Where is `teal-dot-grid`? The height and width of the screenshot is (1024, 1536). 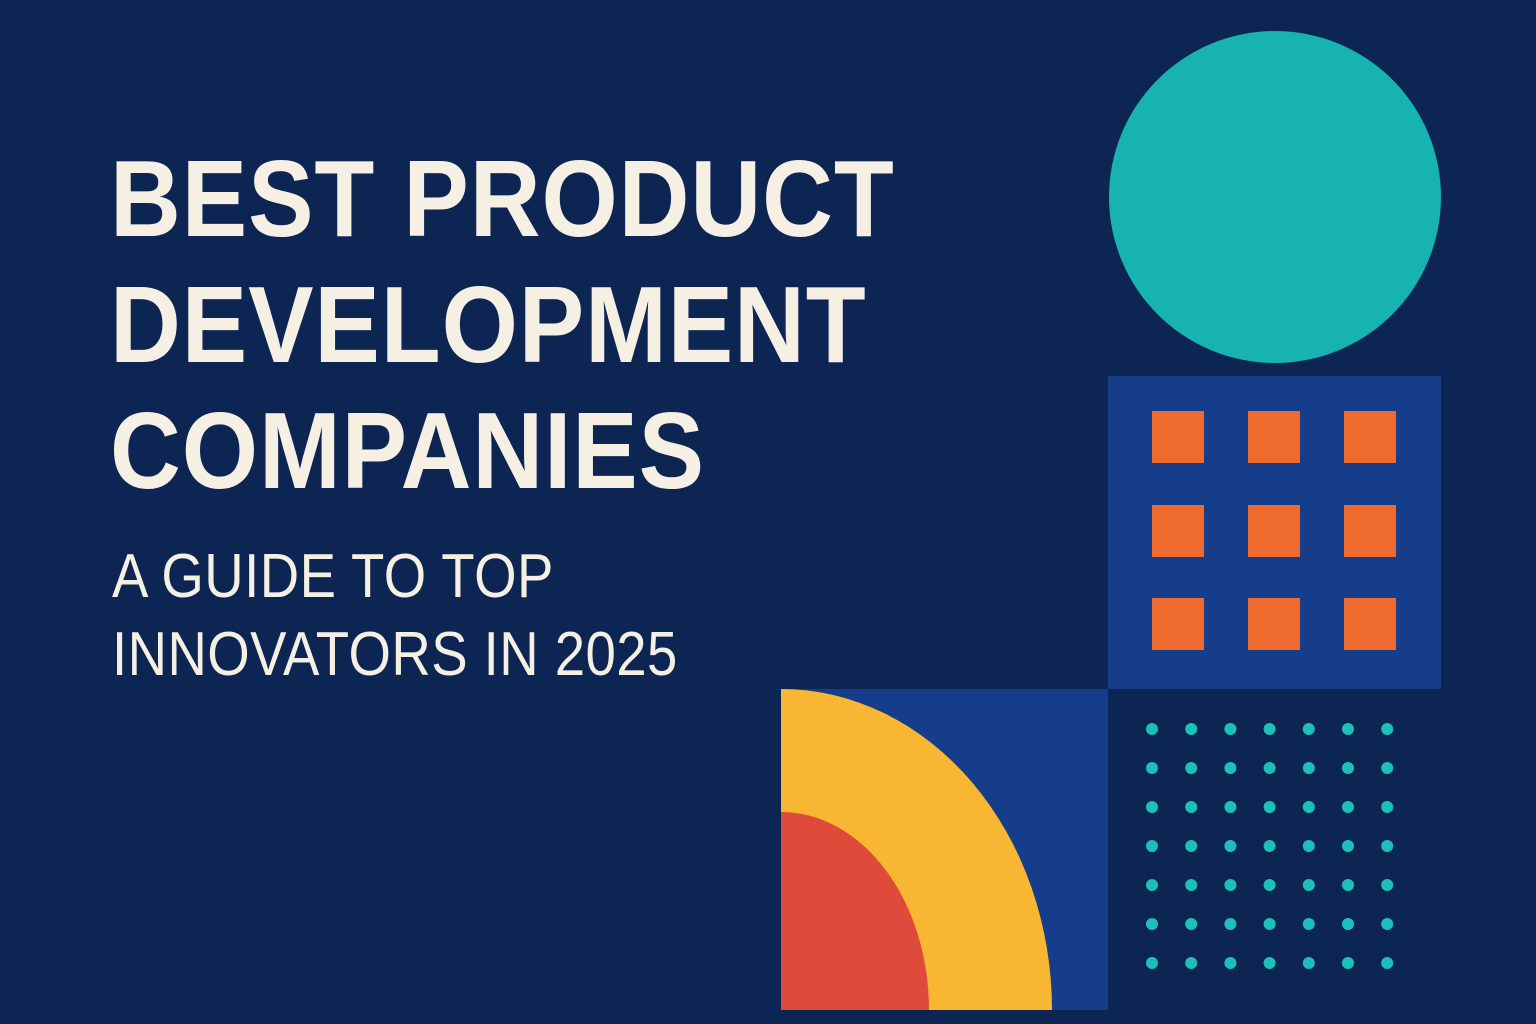
teal-dot-grid is located at coordinates (1270, 846).